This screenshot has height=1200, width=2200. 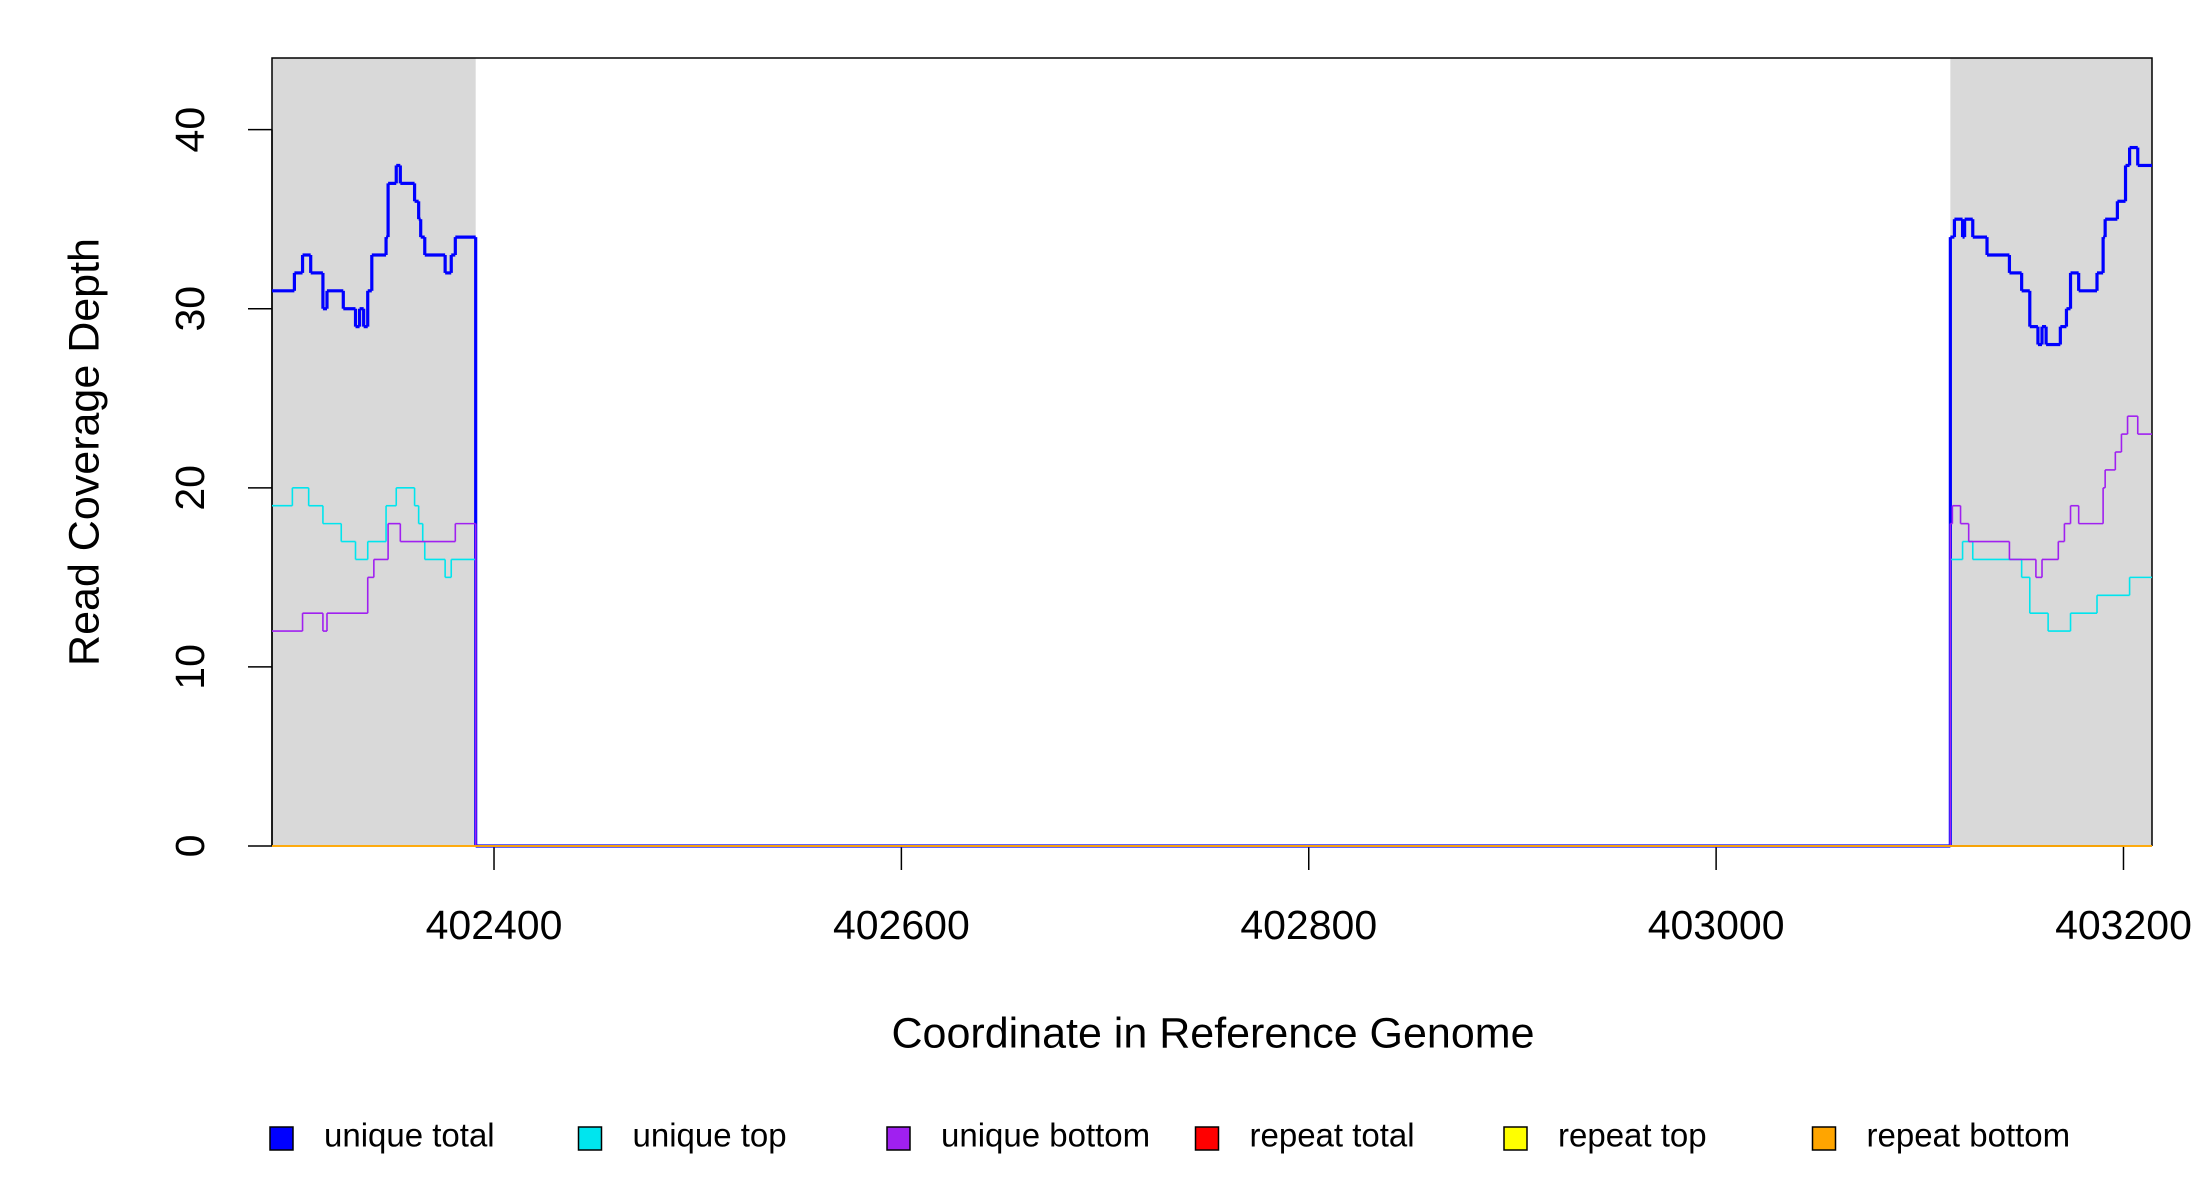 What do you see at coordinates (409, 1135) in the screenshot?
I see `legend-label: unique total` at bounding box center [409, 1135].